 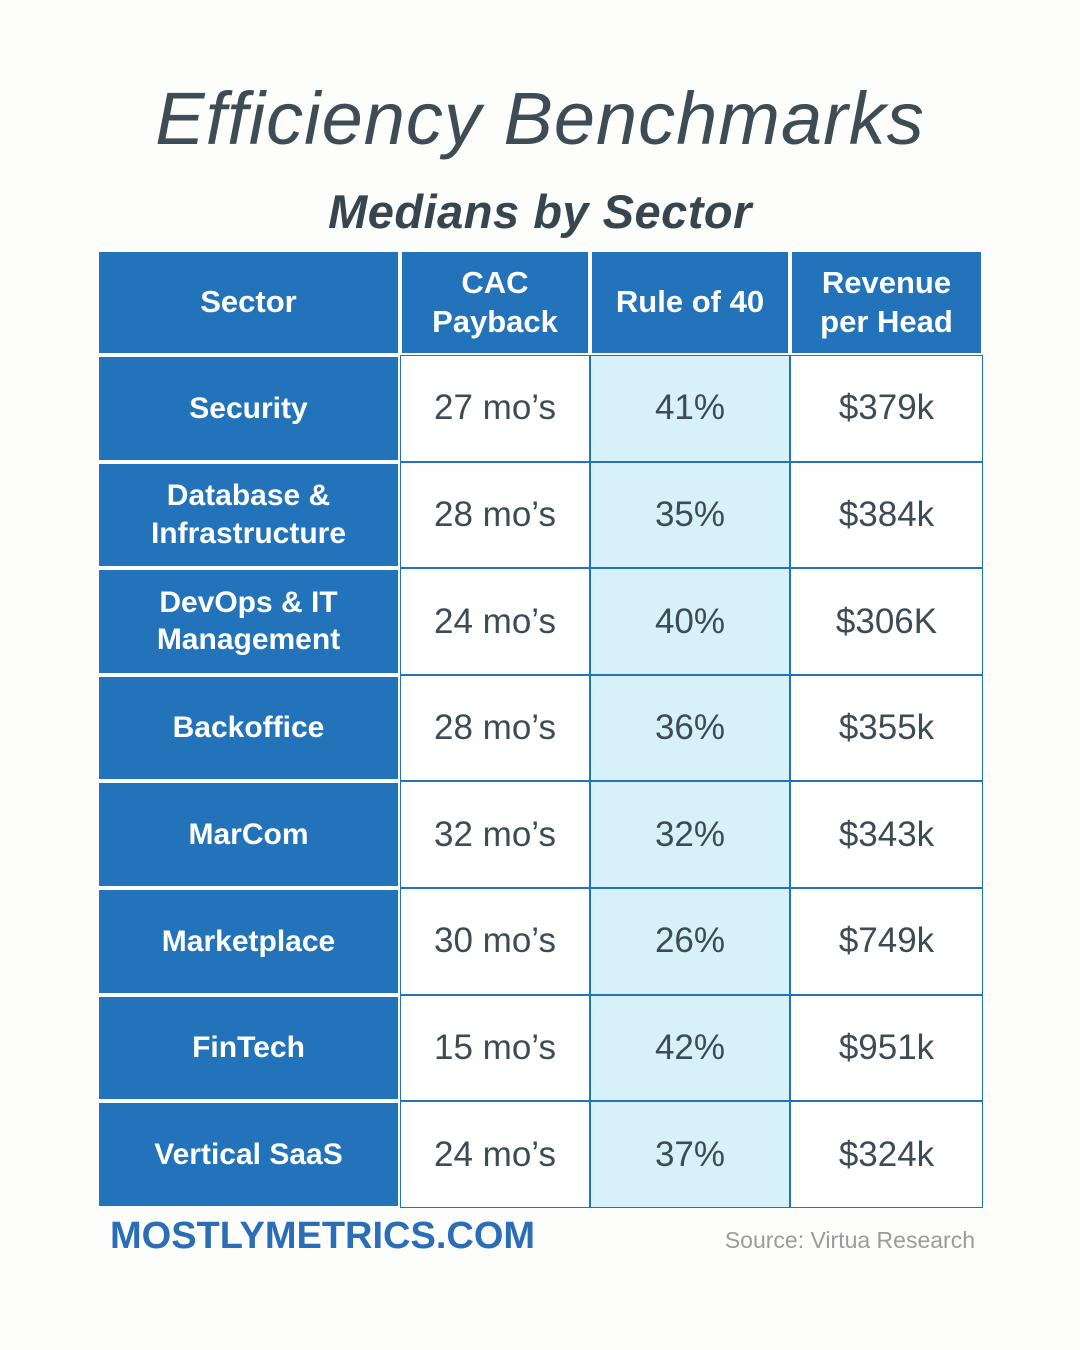 What do you see at coordinates (690, 1154) in the screenshot?
I see `rule-of-40-value: 37%` at bounding box center [690, 1154].